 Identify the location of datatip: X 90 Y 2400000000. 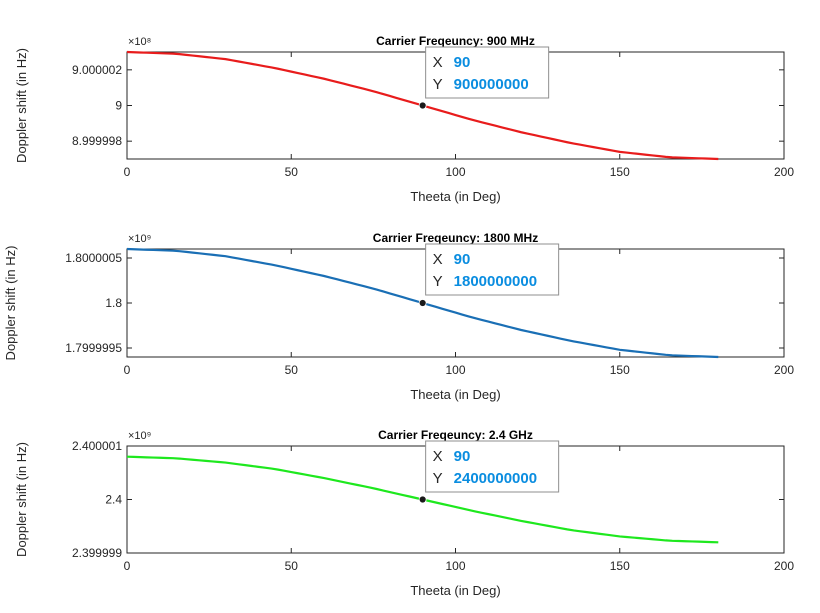
(492, 466).